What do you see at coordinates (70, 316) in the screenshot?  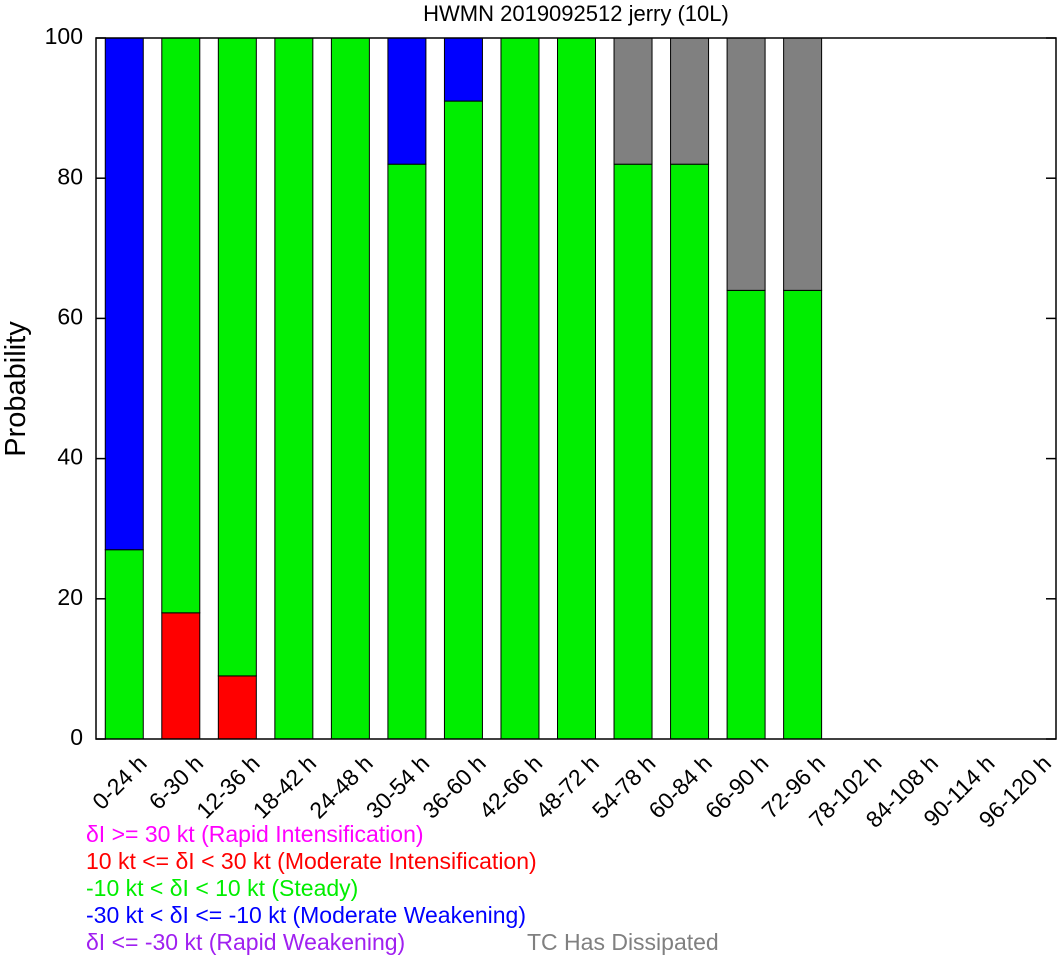 I see `y-tick-label: 60` at bounding box center [70, 316].